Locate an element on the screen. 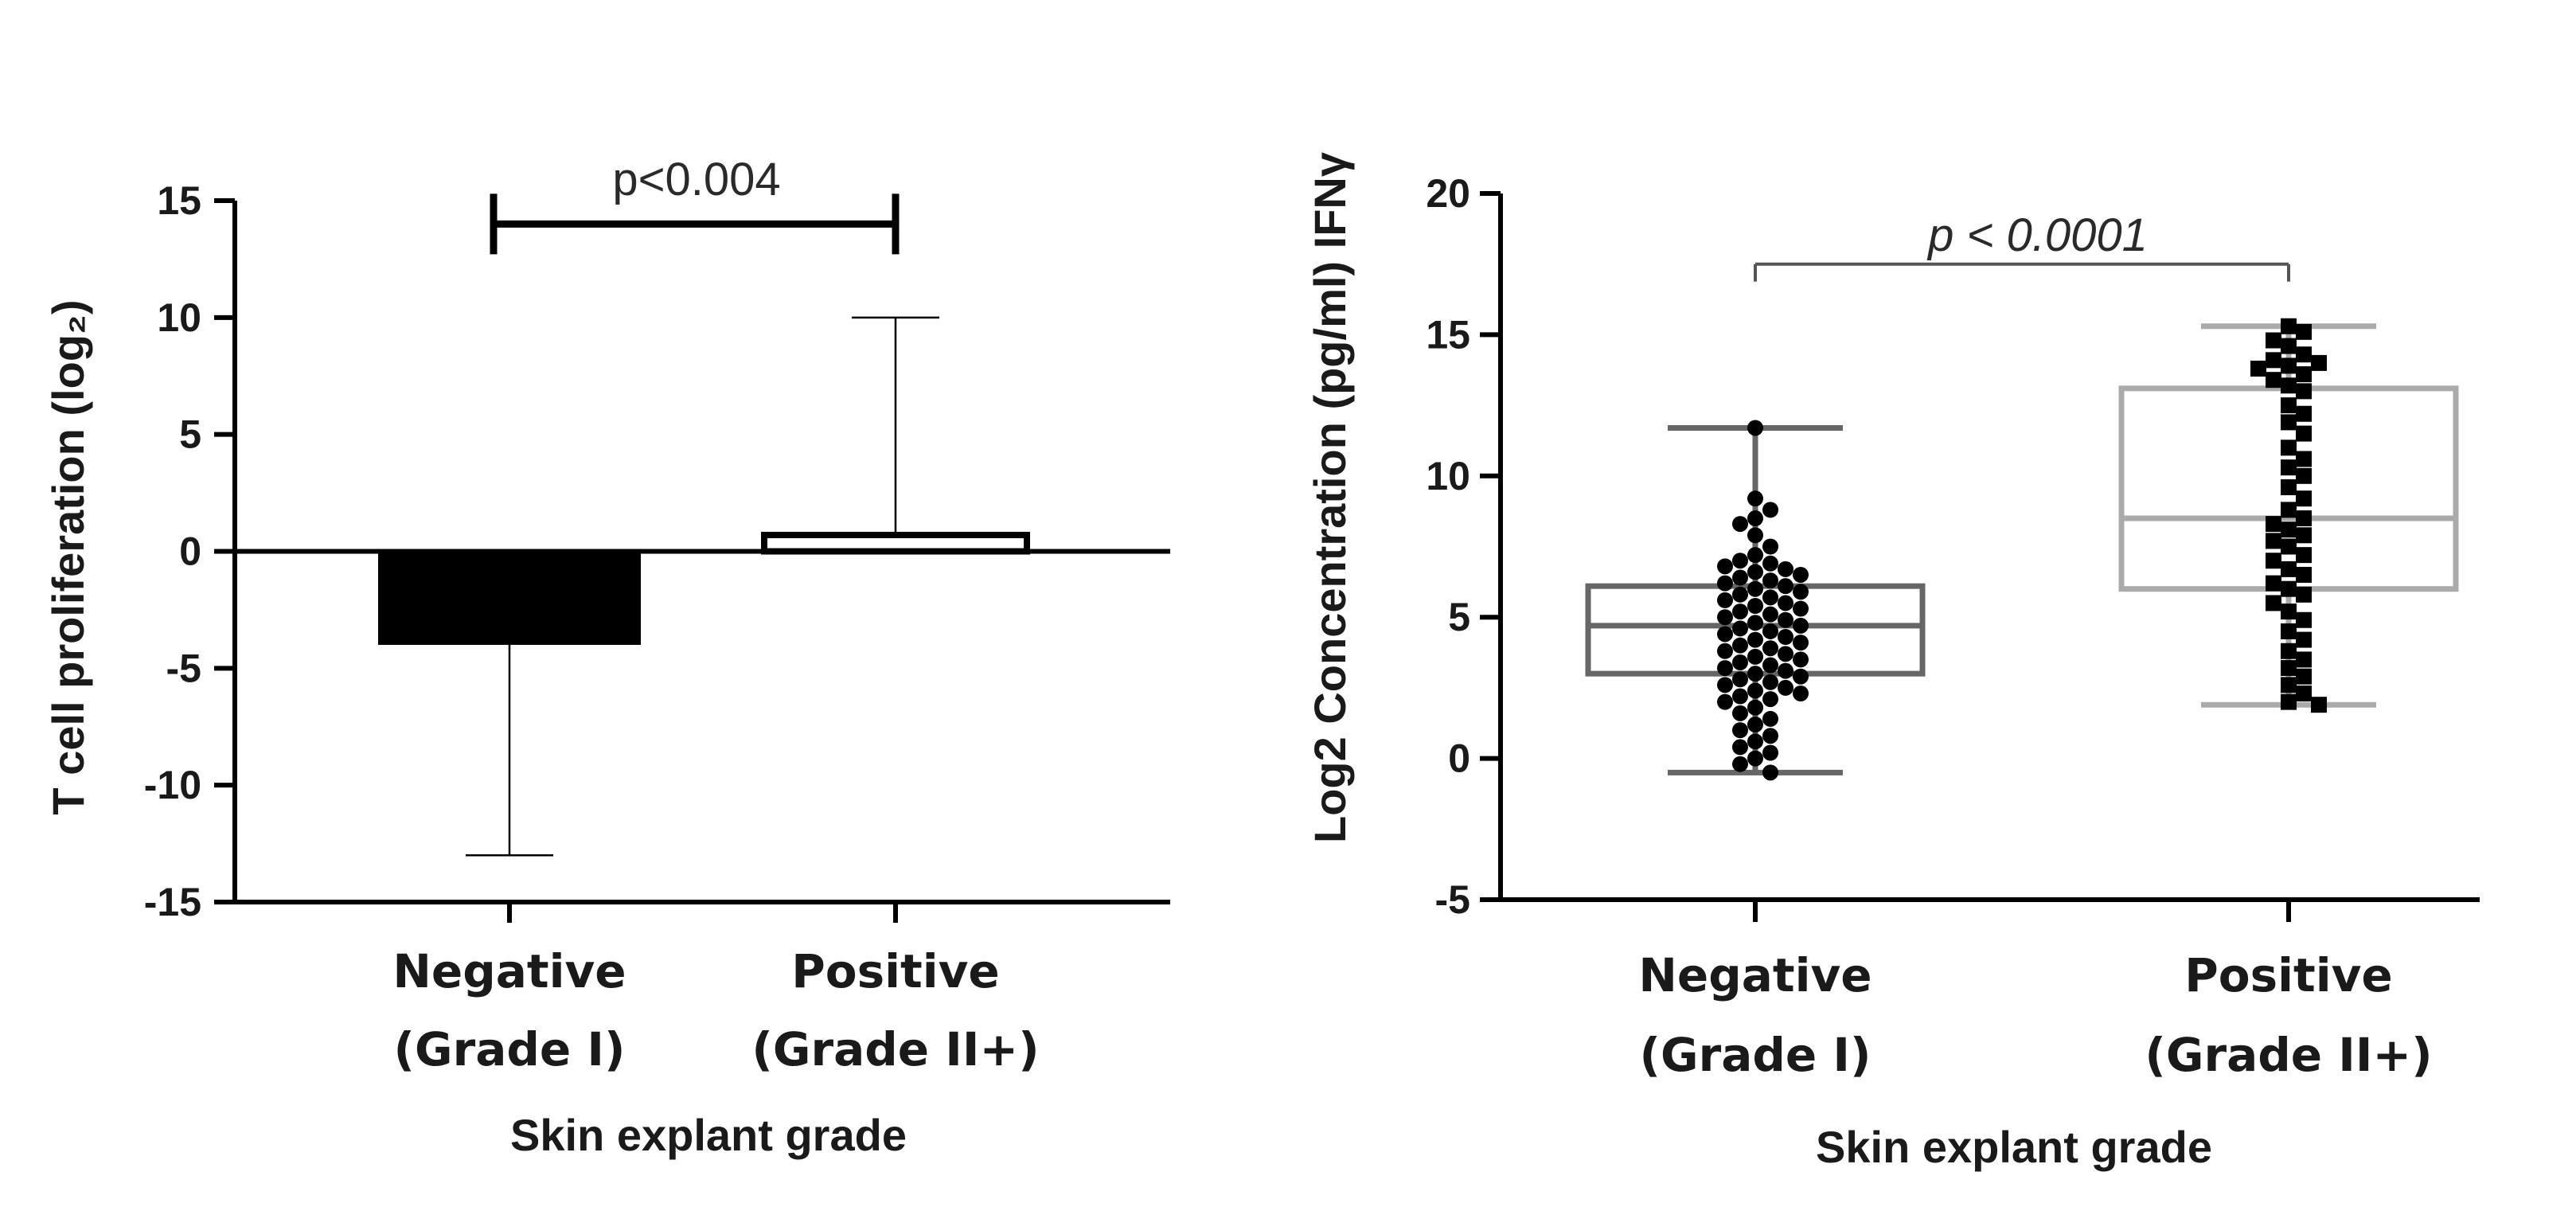 The height and width of the screenshot is (1207, 2576). y-axis-ticks: -15 -10 -5 0 5 10 15 is located at coordinates (189, 551).